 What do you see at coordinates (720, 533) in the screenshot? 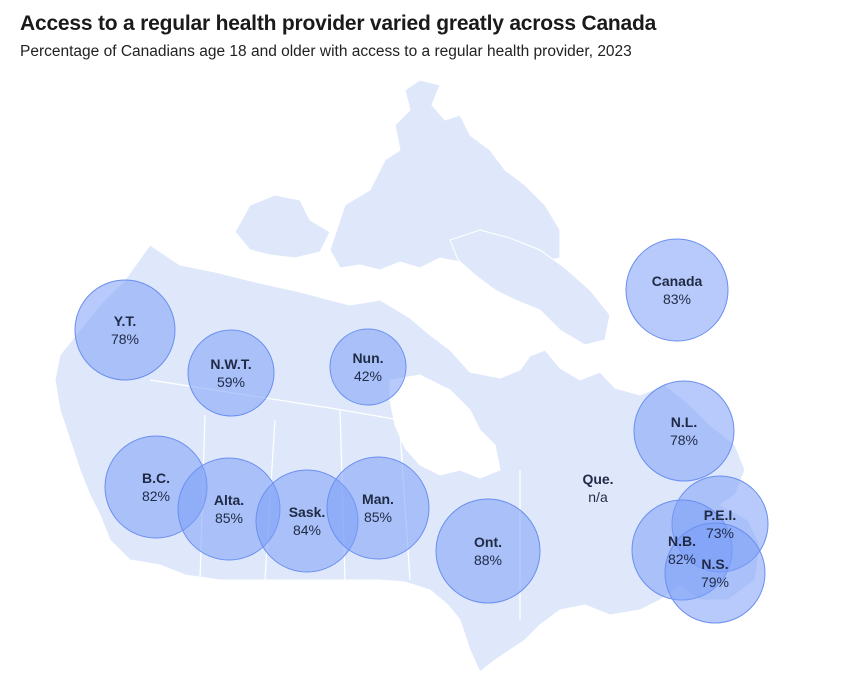
I see `region-value-pei: 73%` at bounding box center [720, 533].